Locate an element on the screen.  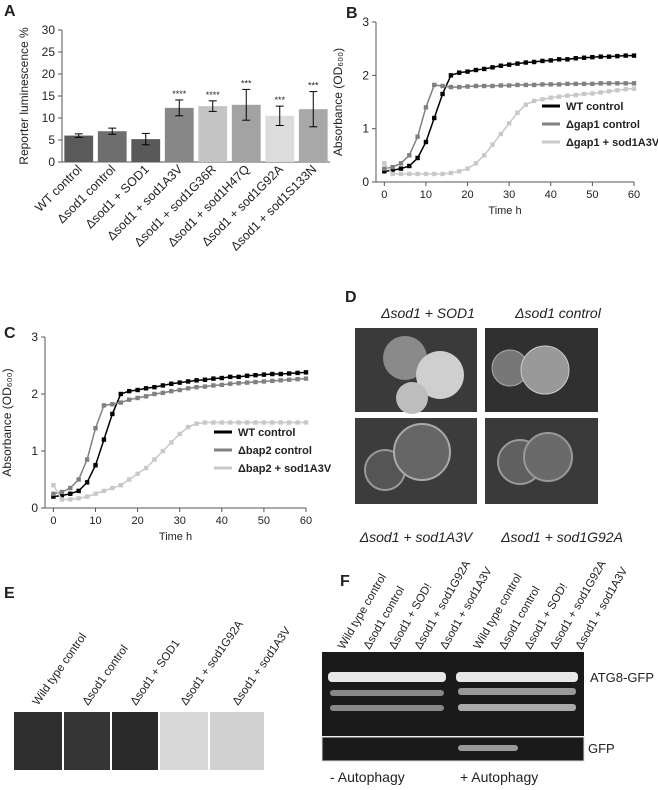
image-label: Δsod1 + sod1A3V is located at coordinates (416, 537).